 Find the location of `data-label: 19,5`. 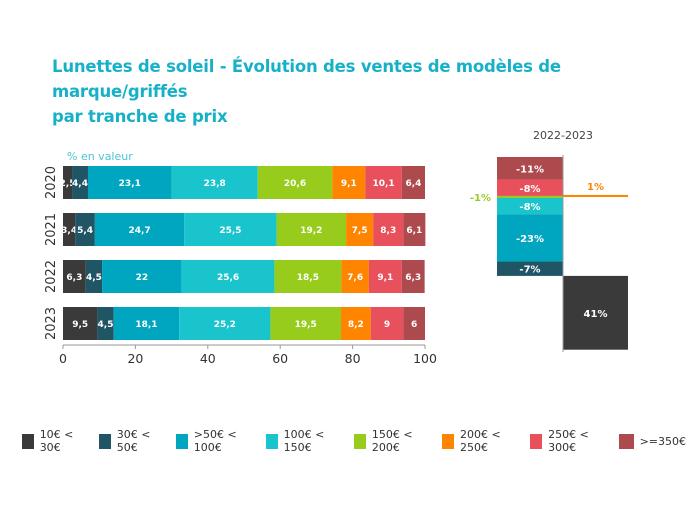

data-label: 19,5 is located at coordinates (306, 325).